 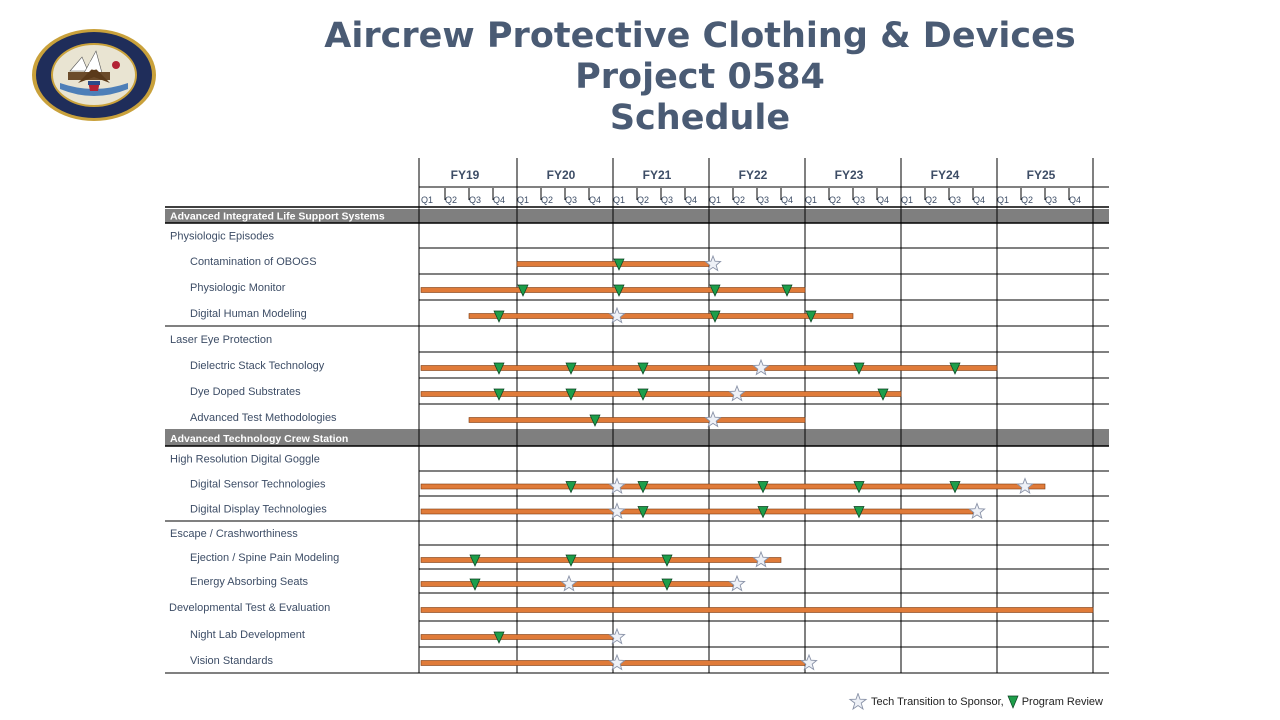 I want to click on task-label: Digital Human Modeling, so click(x=248, y=314).